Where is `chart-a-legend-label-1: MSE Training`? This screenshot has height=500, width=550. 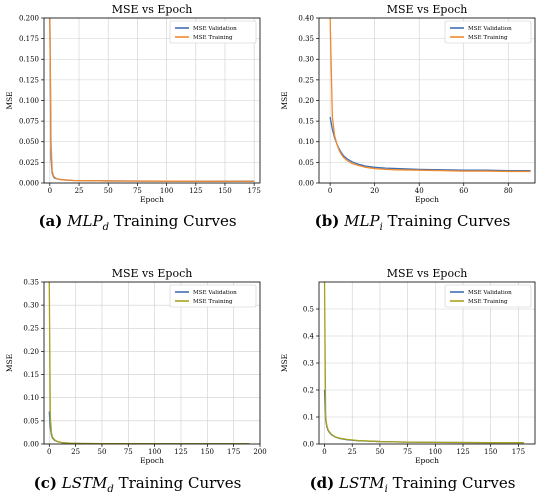
chart-a-legend-label-1: MSE Training is located at coordinates (213, 38).